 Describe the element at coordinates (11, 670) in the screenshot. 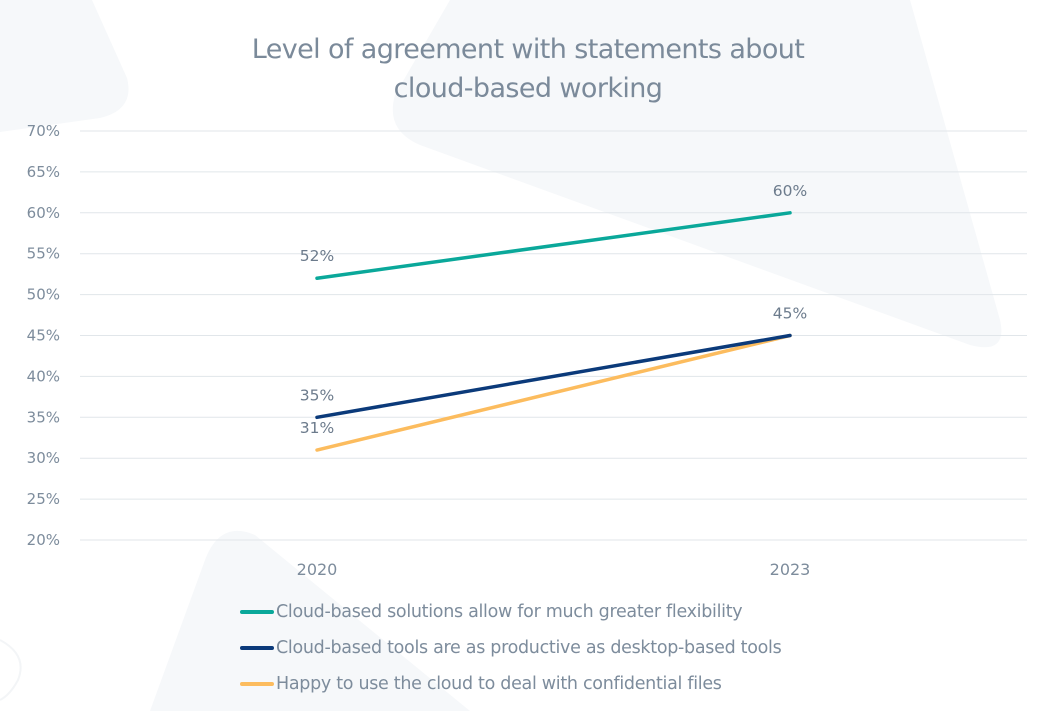

I see `background-shape-bottom-left` at that location.